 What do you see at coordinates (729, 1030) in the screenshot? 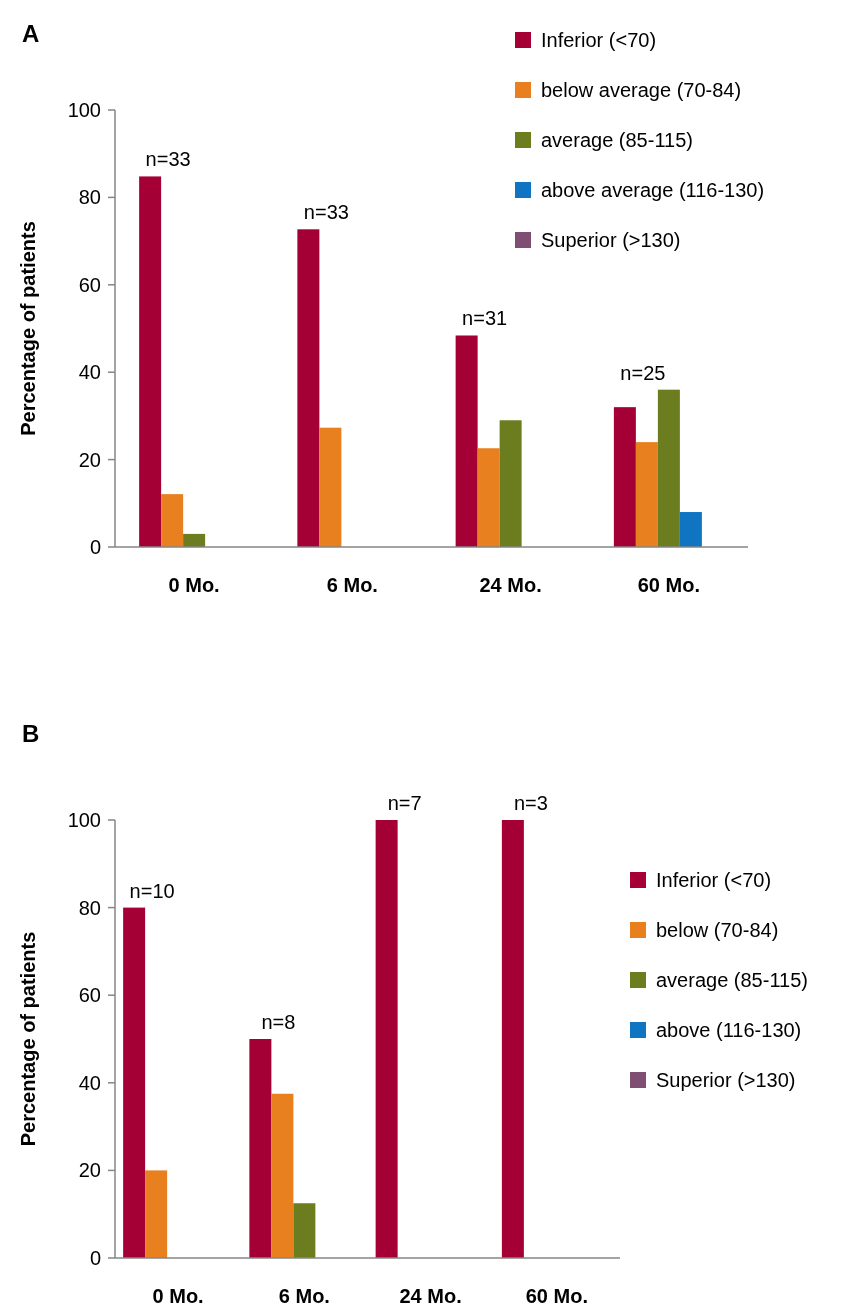
I see `legend-label: above (116-130)` at bounding box center [729, 1030].